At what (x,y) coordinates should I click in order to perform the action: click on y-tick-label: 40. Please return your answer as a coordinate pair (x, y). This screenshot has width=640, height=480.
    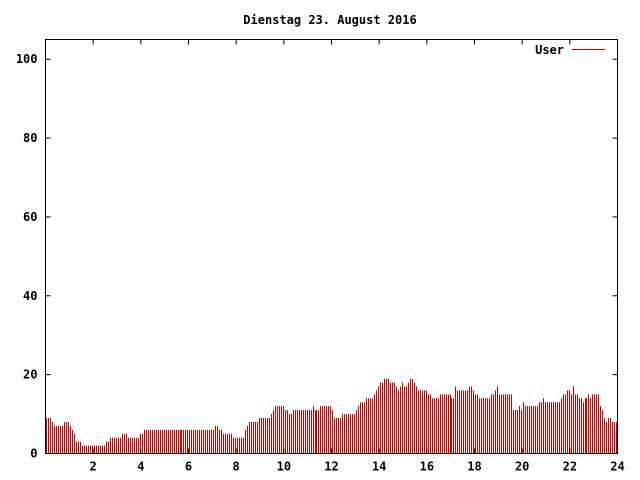
    Looking at the image, I should click on (30, 296).